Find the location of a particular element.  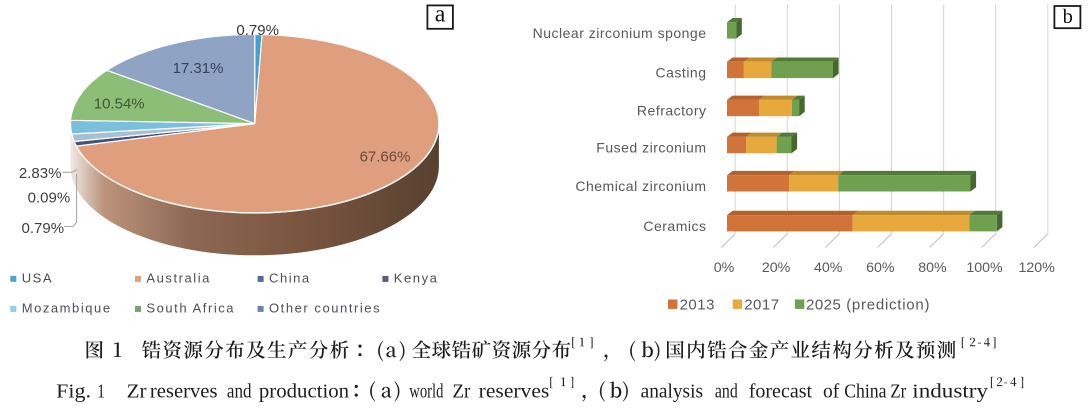

svg-text: Other countries is located at coordinates (325, 308).